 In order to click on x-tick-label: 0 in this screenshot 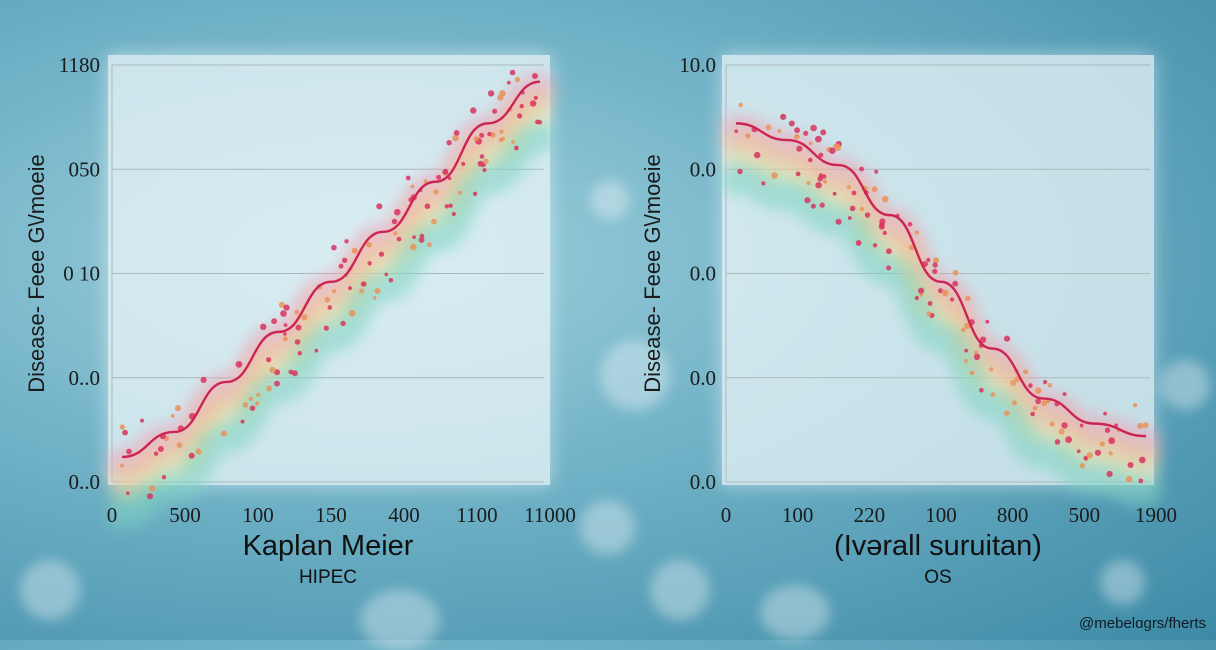, I will do `click(726, 515)`.